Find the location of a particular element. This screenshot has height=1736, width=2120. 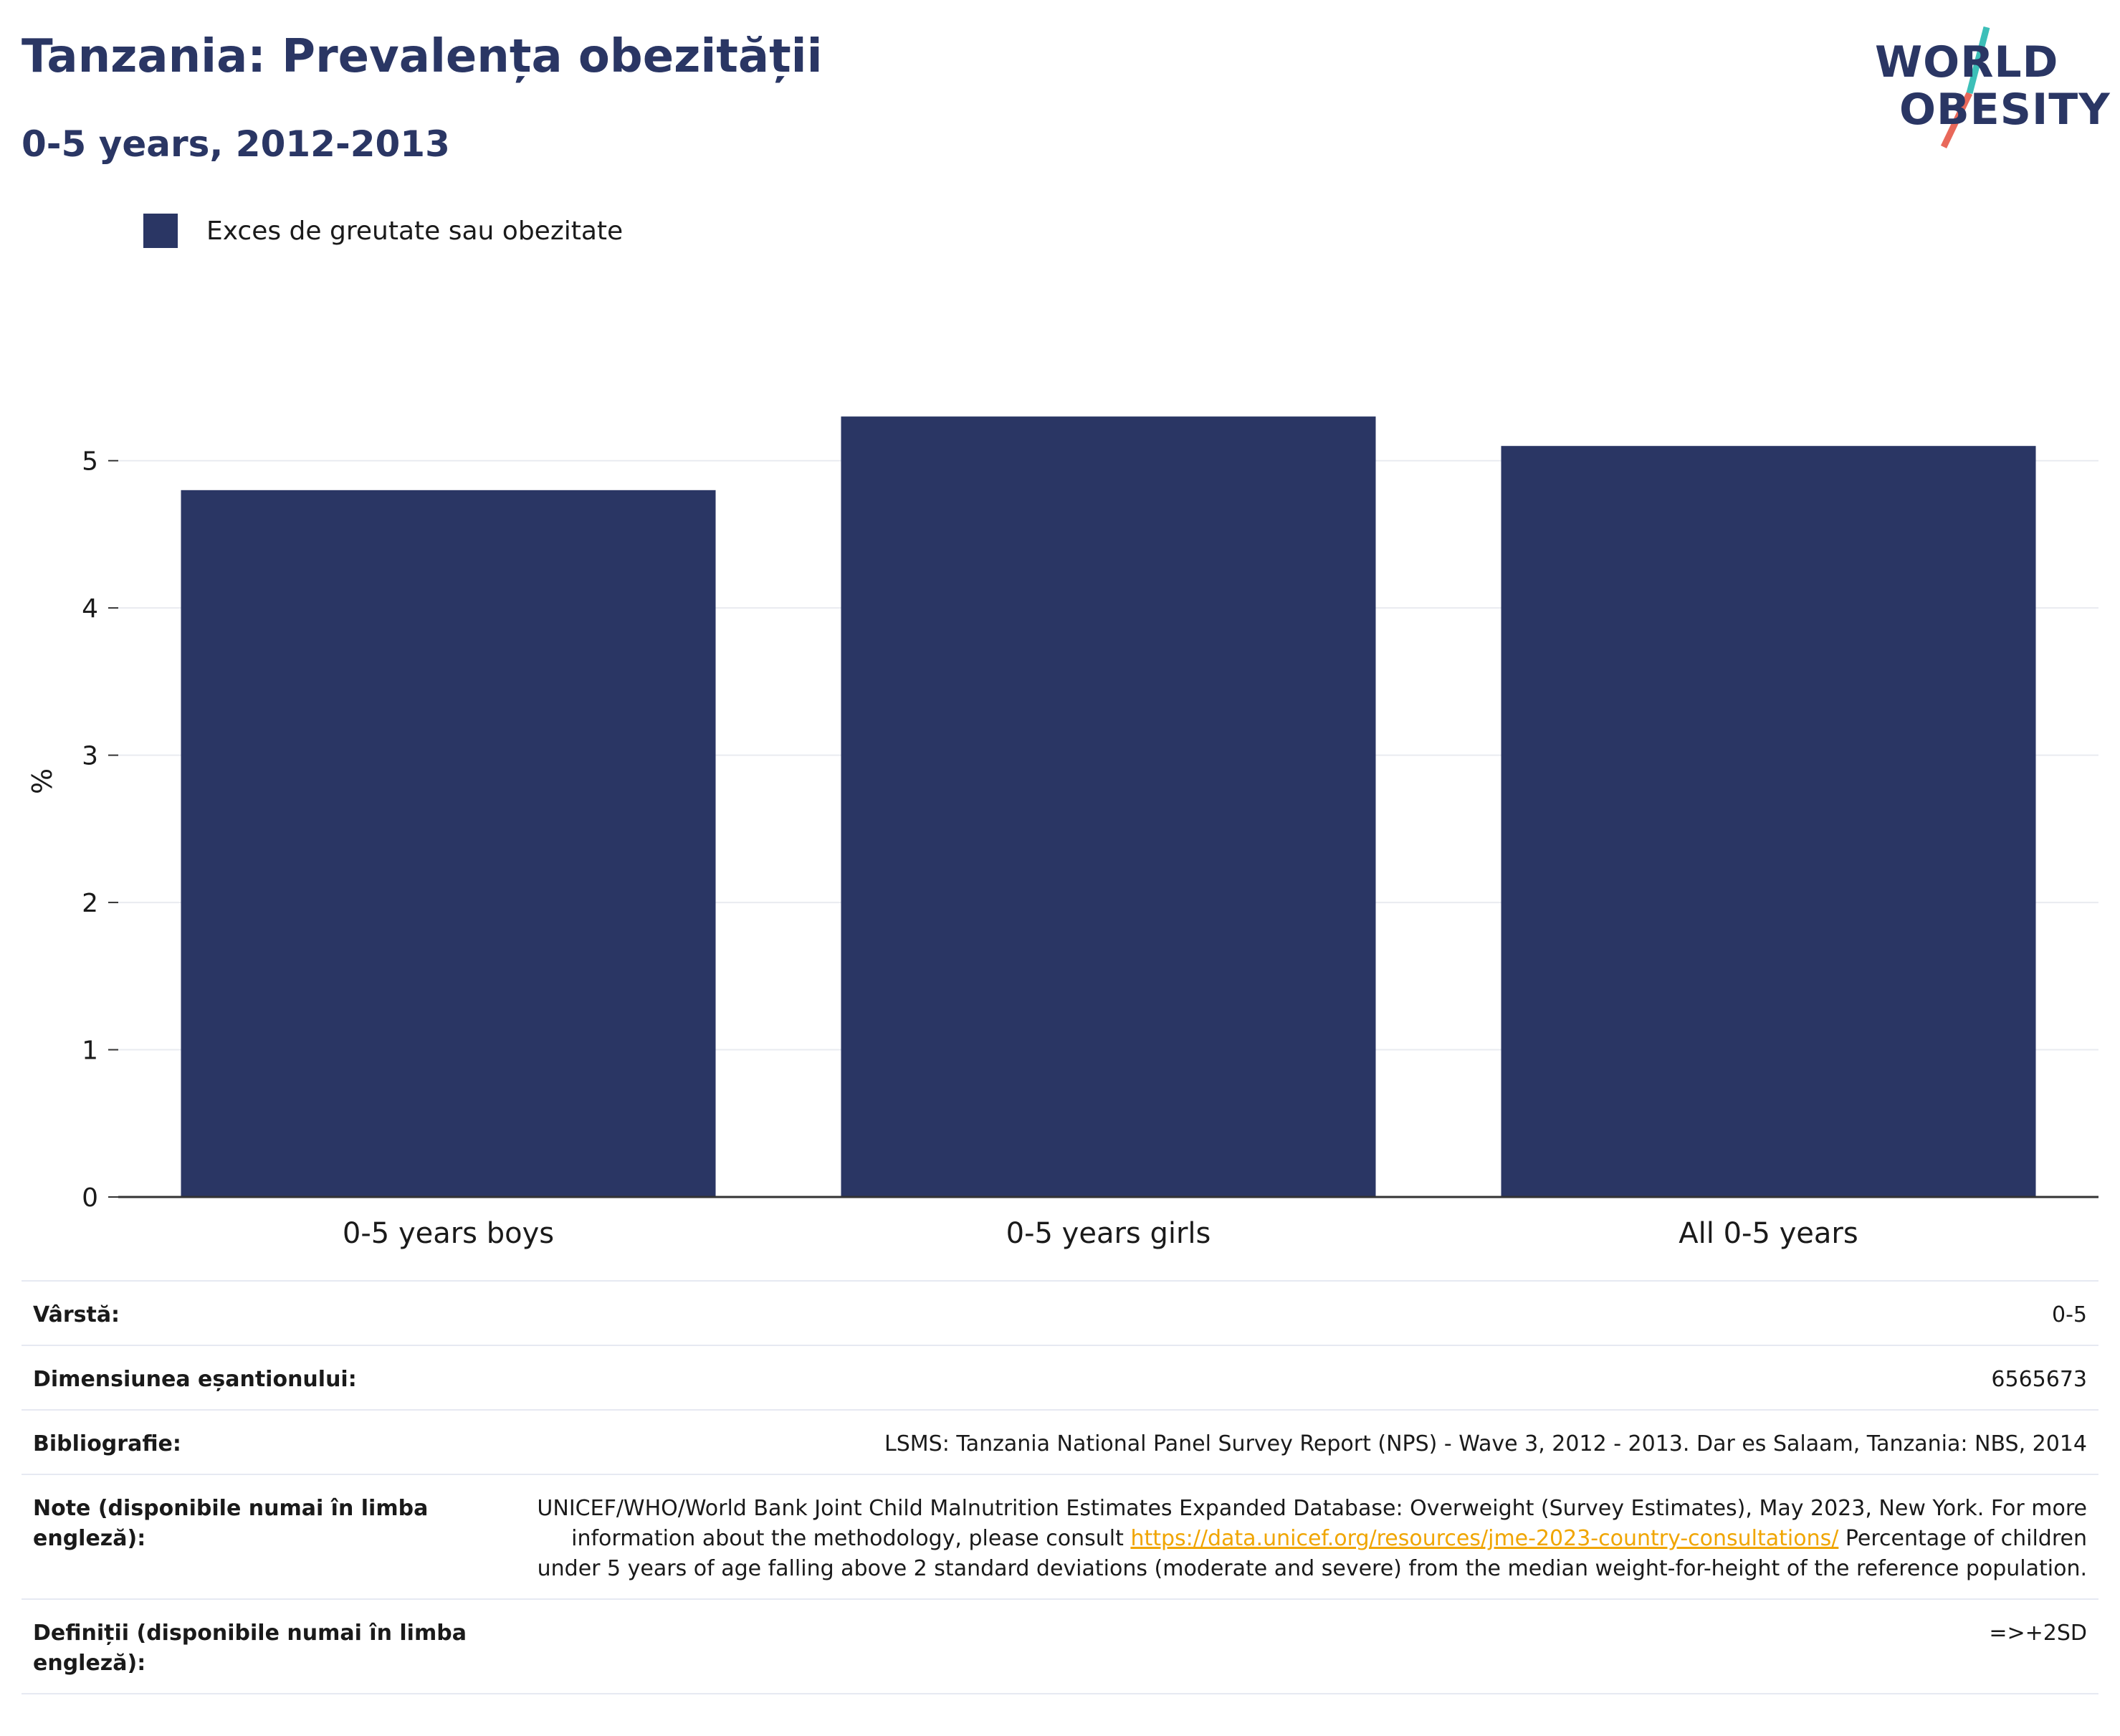

x-tick-label: 0-5 years boys is located at coordinates (449, 1233).